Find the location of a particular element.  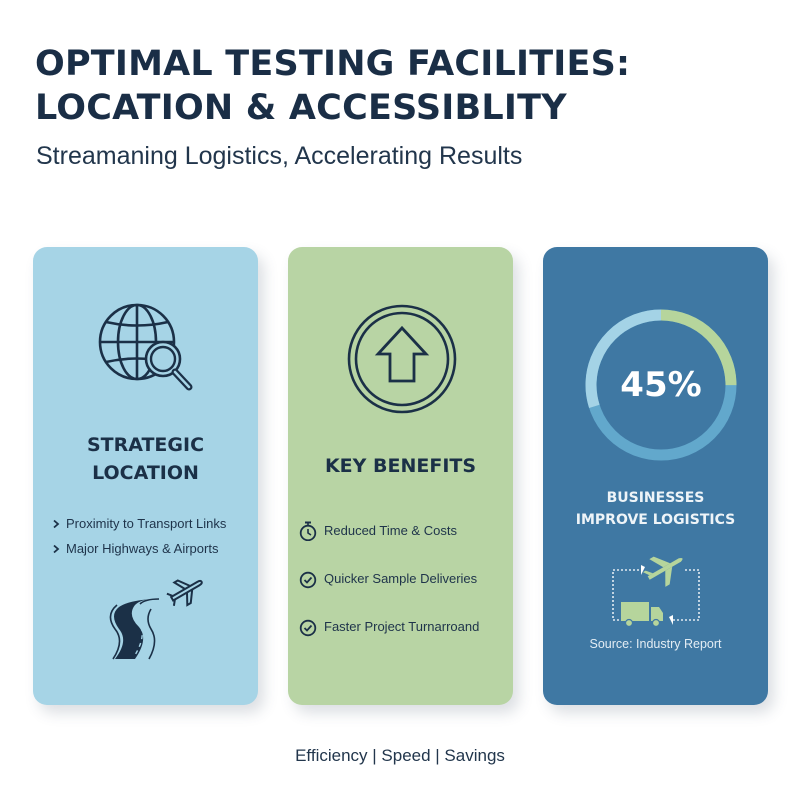

list-item: Quicker Sample Deliveries is located at coordinates (389, 579).